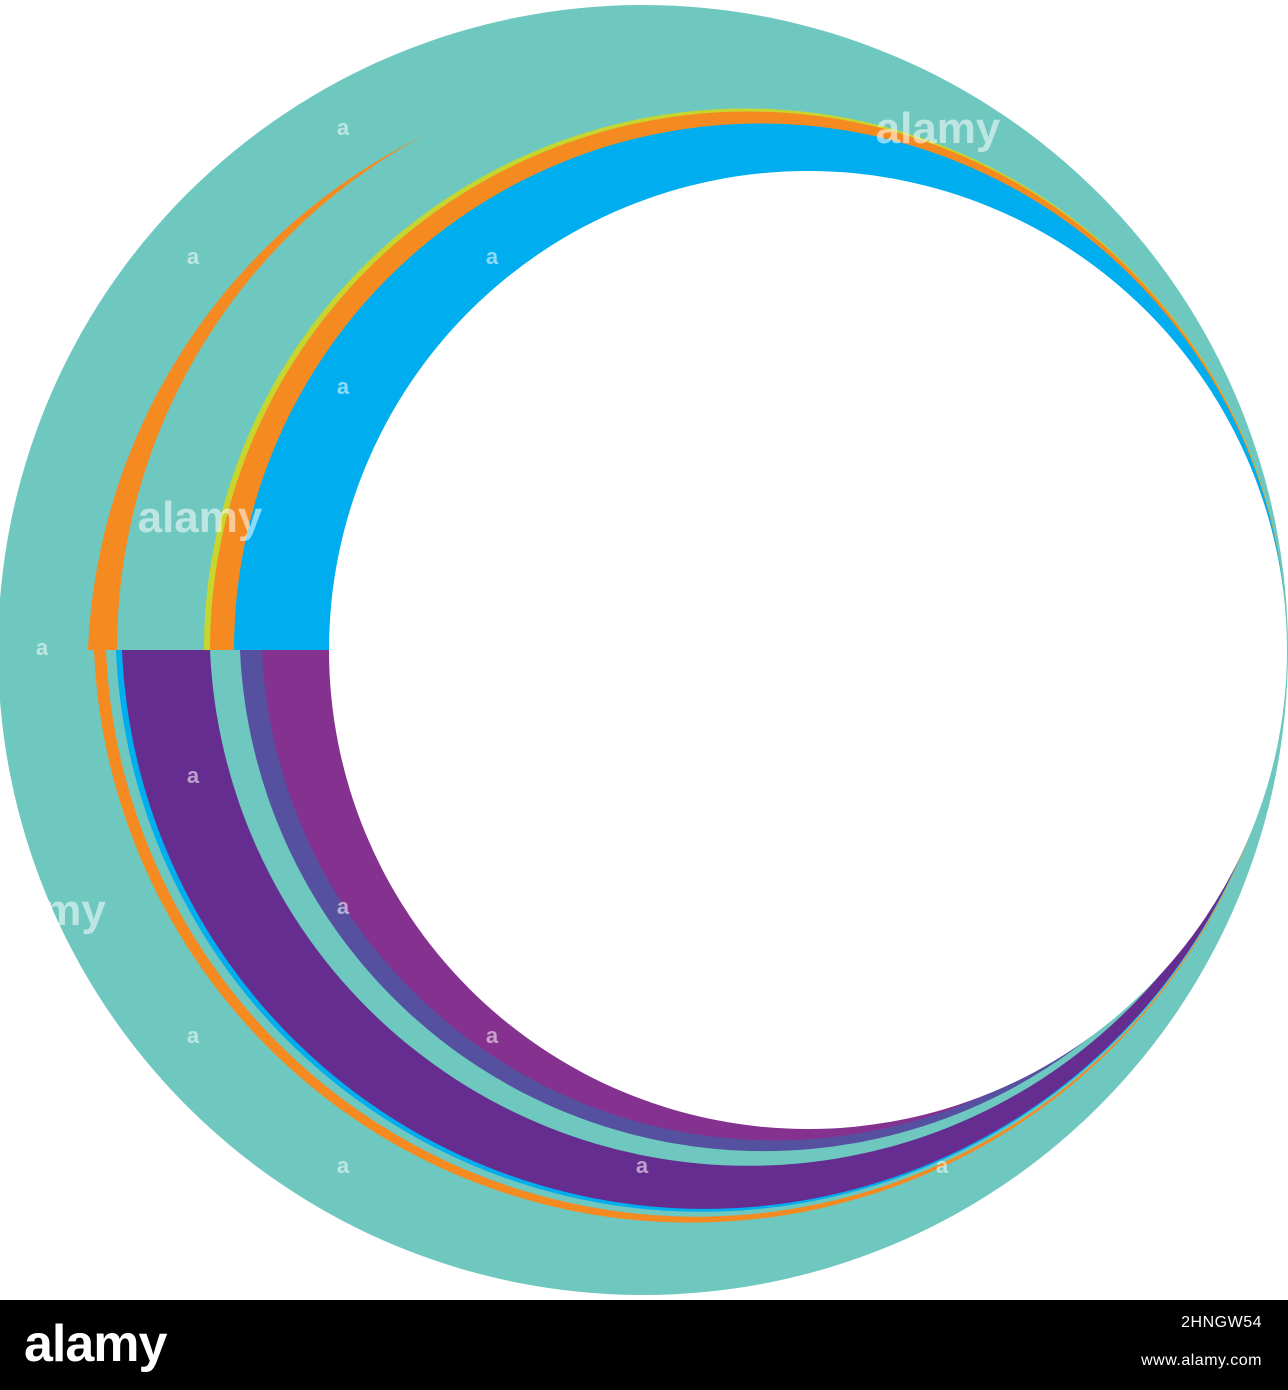 Image resolution: width=1288 pixels, height=1390 pixels. I want to click on image-id: 2HNGW54, so click(1221, 1322).